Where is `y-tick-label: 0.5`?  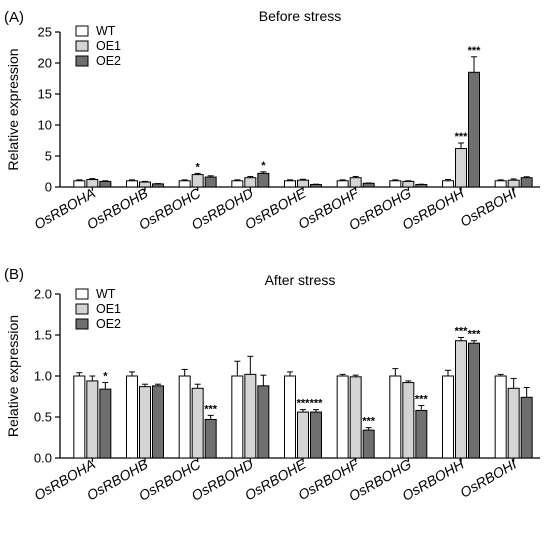 y-tick-label: 0.5 is located at coordinates (43, 417).